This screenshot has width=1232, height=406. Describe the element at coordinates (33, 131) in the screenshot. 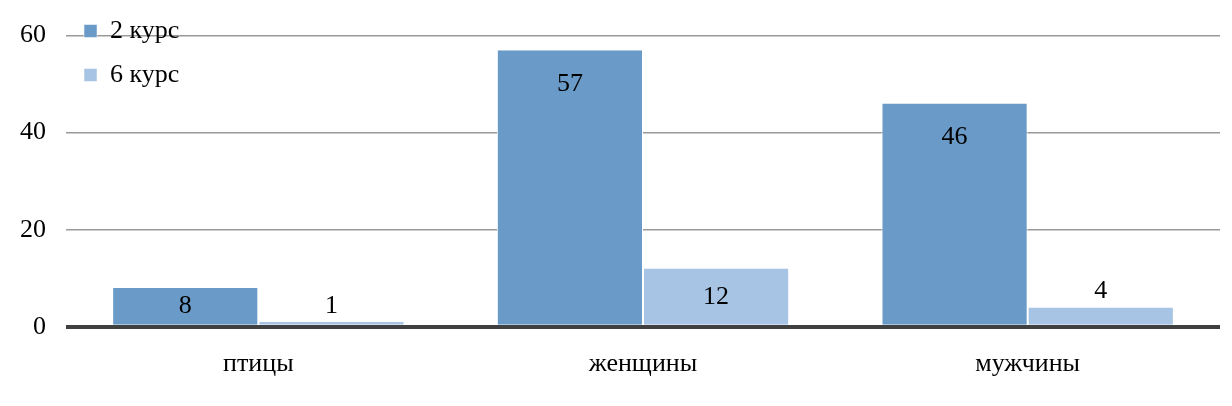

I see `y-tick-label: 40` at that location.